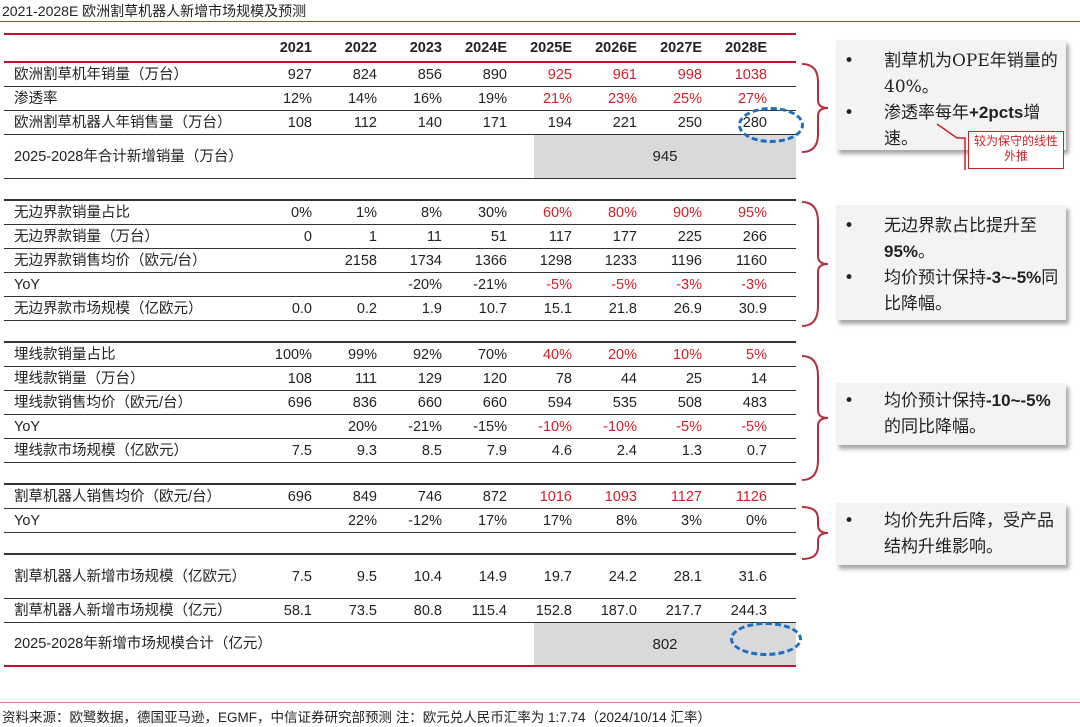 This screenshot has width=1080, height=727. I want to click on year-header: 2024E, so click(486, 48).